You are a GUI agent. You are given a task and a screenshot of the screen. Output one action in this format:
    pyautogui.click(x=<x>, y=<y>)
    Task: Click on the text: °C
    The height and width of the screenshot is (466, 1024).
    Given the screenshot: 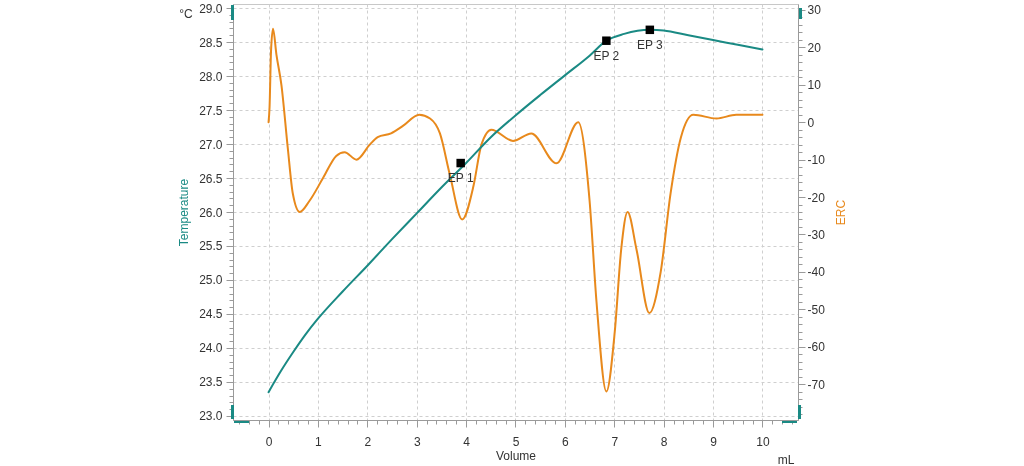 What is the action you would take?
    pyautogui.click(x=186, y=14)
    